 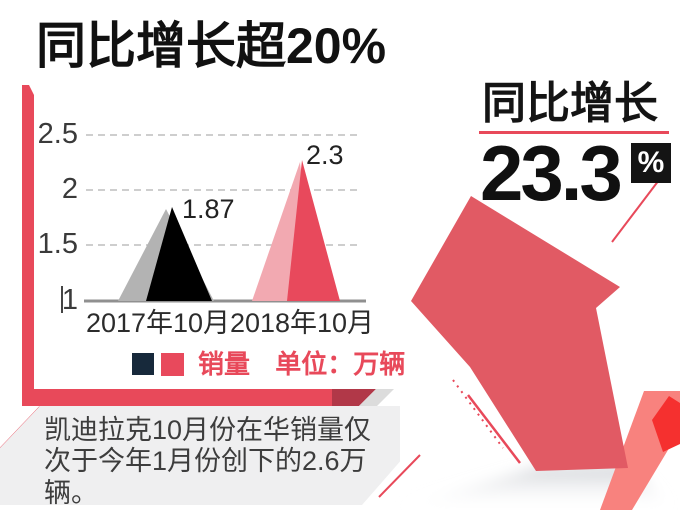 I want to click on xlabel-2018: 2018年10月, so click(x=302, y=323).